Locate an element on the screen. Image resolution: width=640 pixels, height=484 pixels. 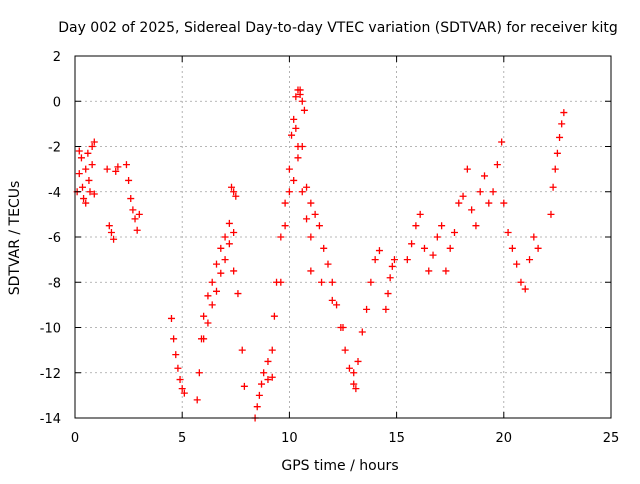
y-tick-label: 2 is located at coordinates (57, 57).